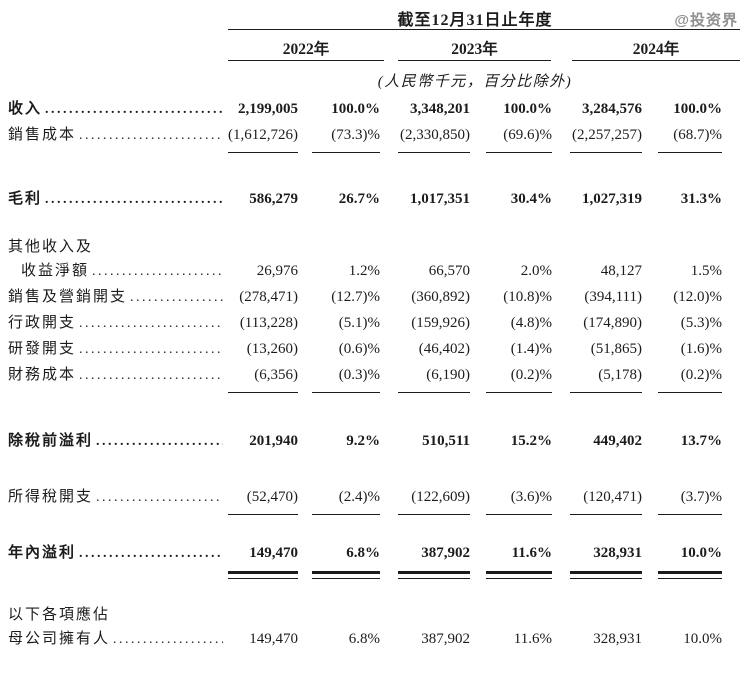 The height and width of the screenshot is (687, 742). Describe the element at coordinates (365, 247) in the screenshot. I see `table-row: 其他收入及` at that location.